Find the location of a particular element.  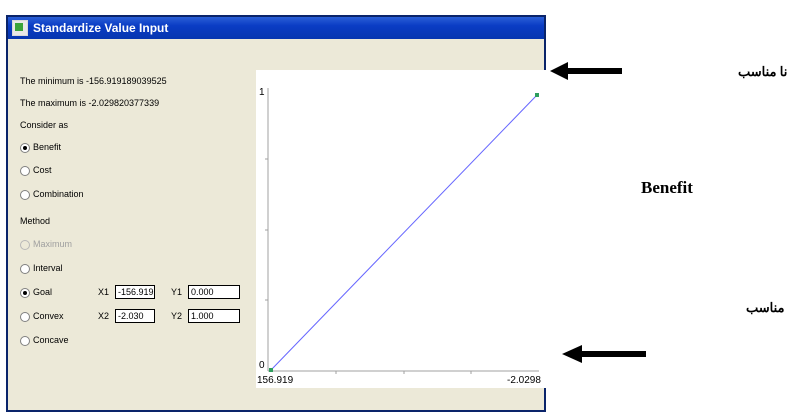

top-arrow-head is located at coordinates (559, 71).